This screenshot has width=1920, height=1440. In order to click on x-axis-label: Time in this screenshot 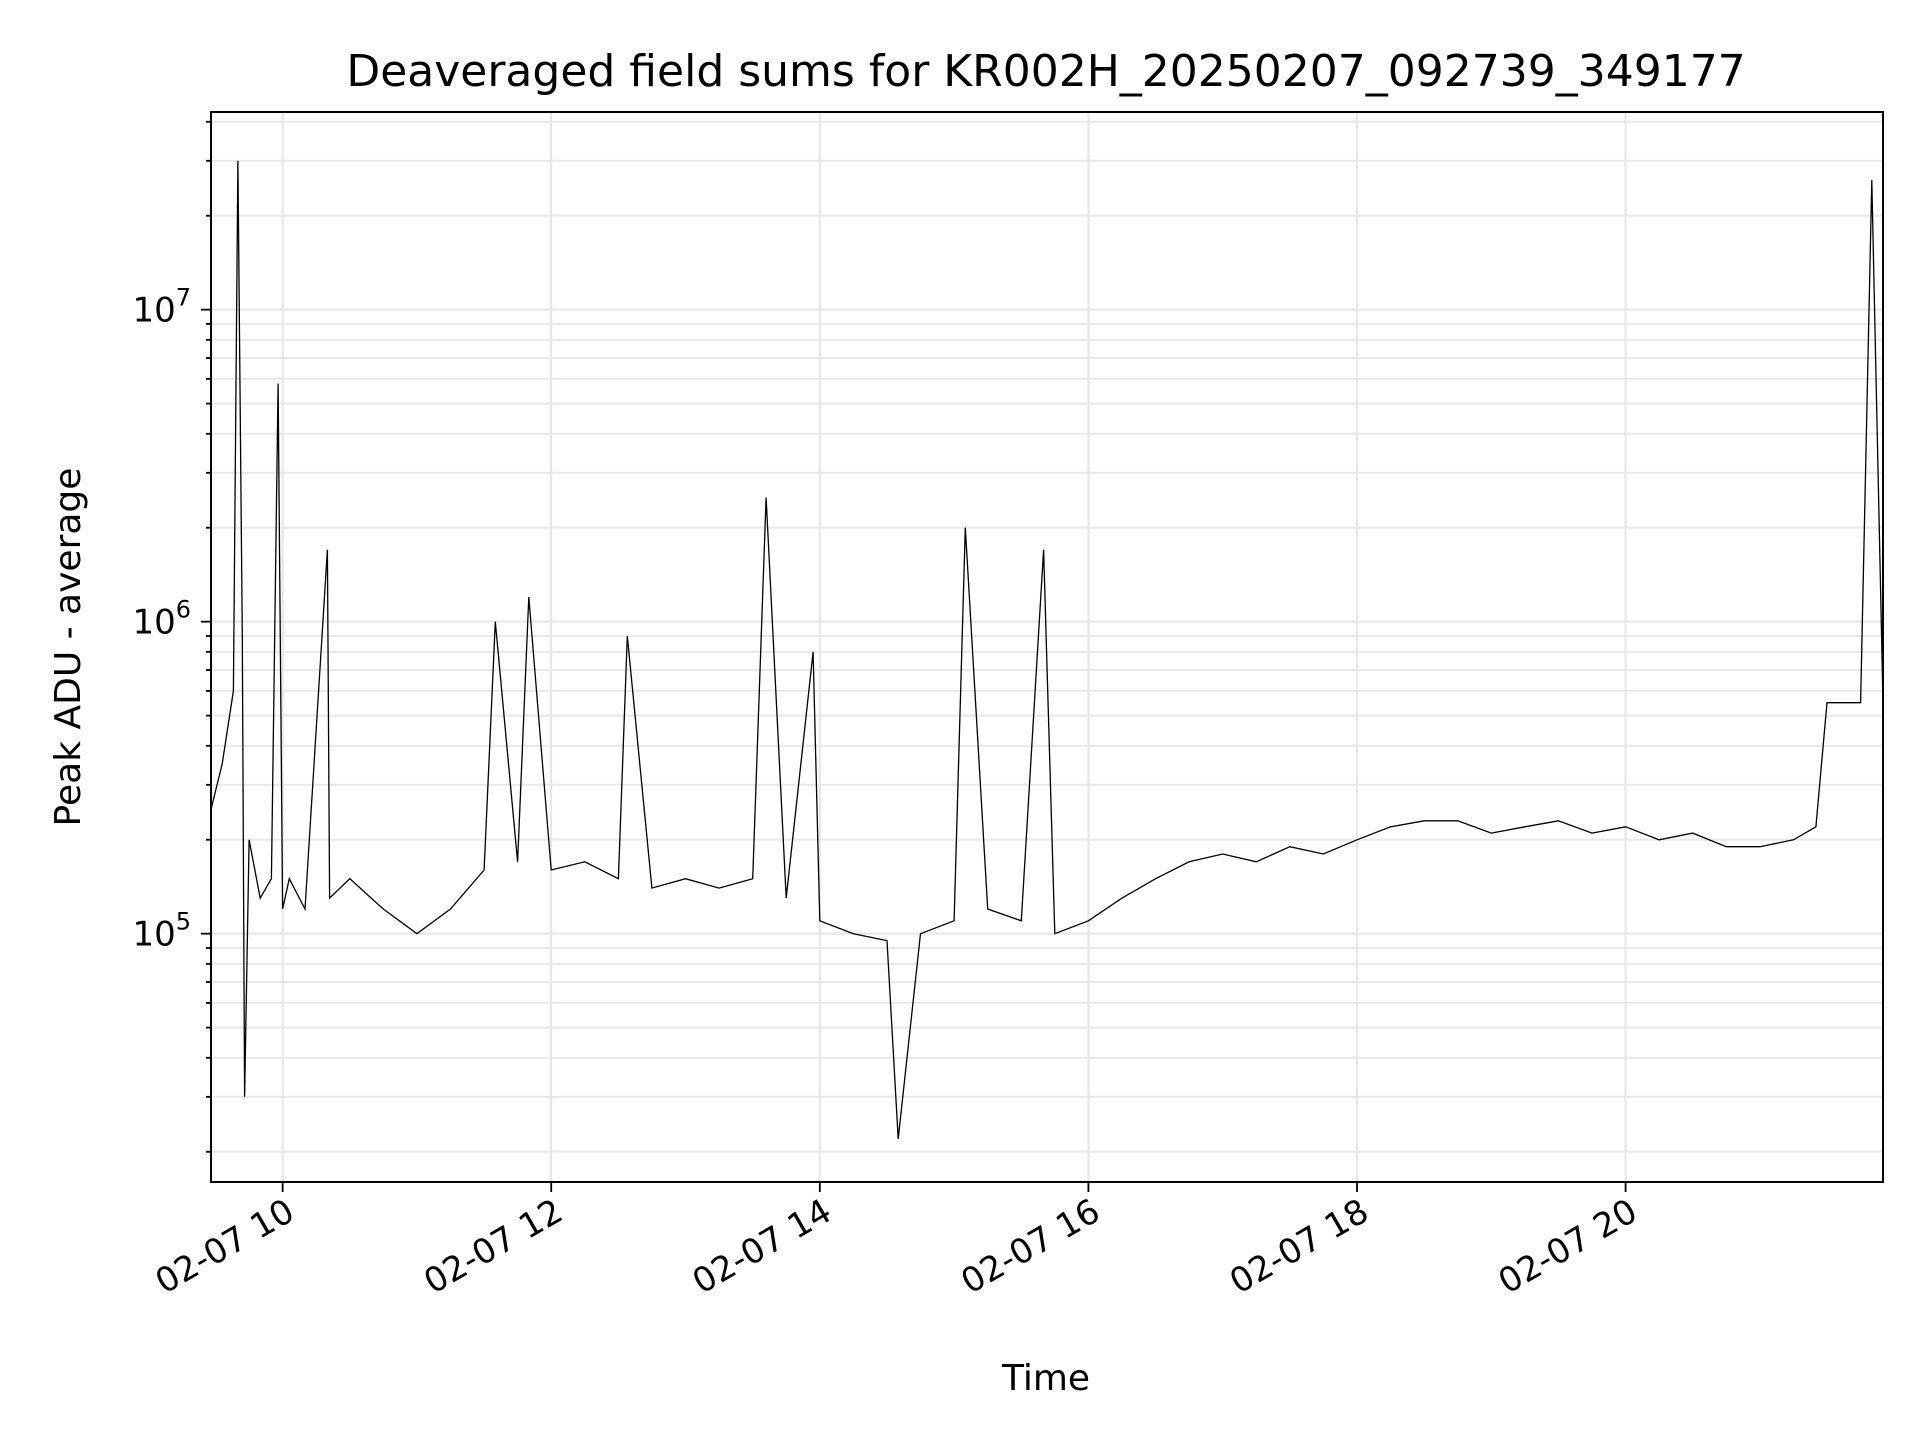, I will do `click(1045, 1378)`.